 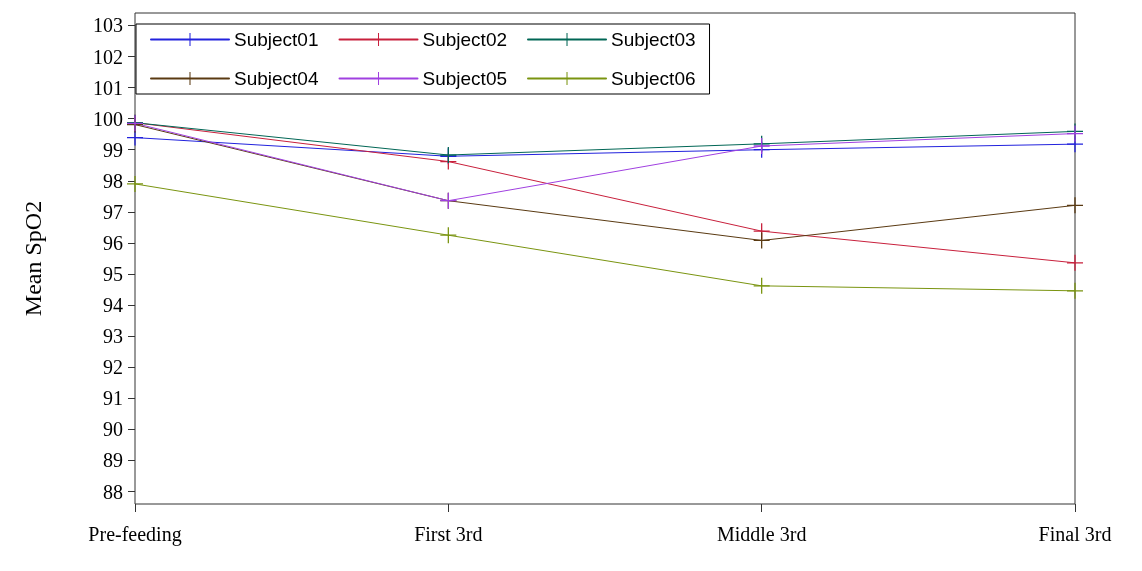 What do you see at coordinates (276, 39) in the screenshot?
I see `legend-label: Subject01` at bounding box center [276, 39].